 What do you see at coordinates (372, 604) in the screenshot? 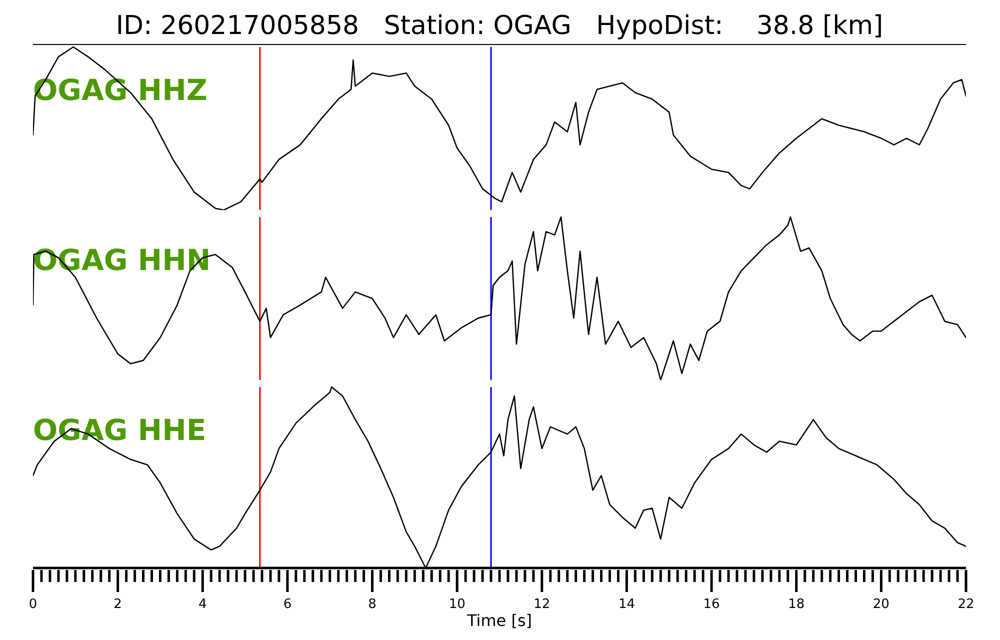
I see `x-tick-label: 8` at bounding box center [372, 604].